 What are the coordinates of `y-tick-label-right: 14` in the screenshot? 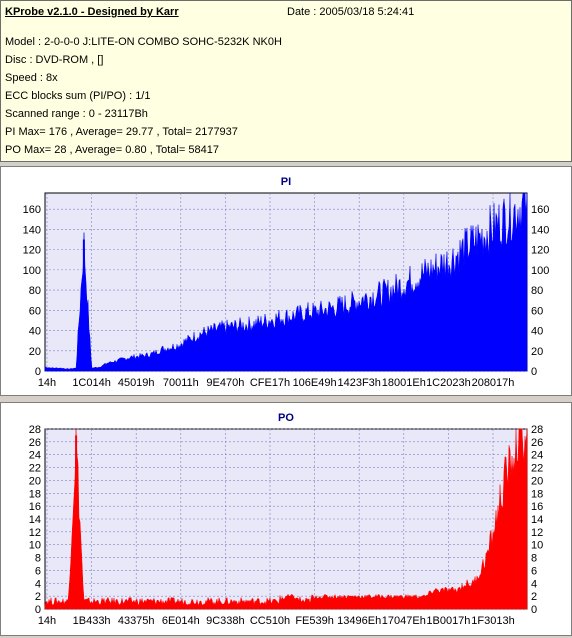 It's located at (537, 520).